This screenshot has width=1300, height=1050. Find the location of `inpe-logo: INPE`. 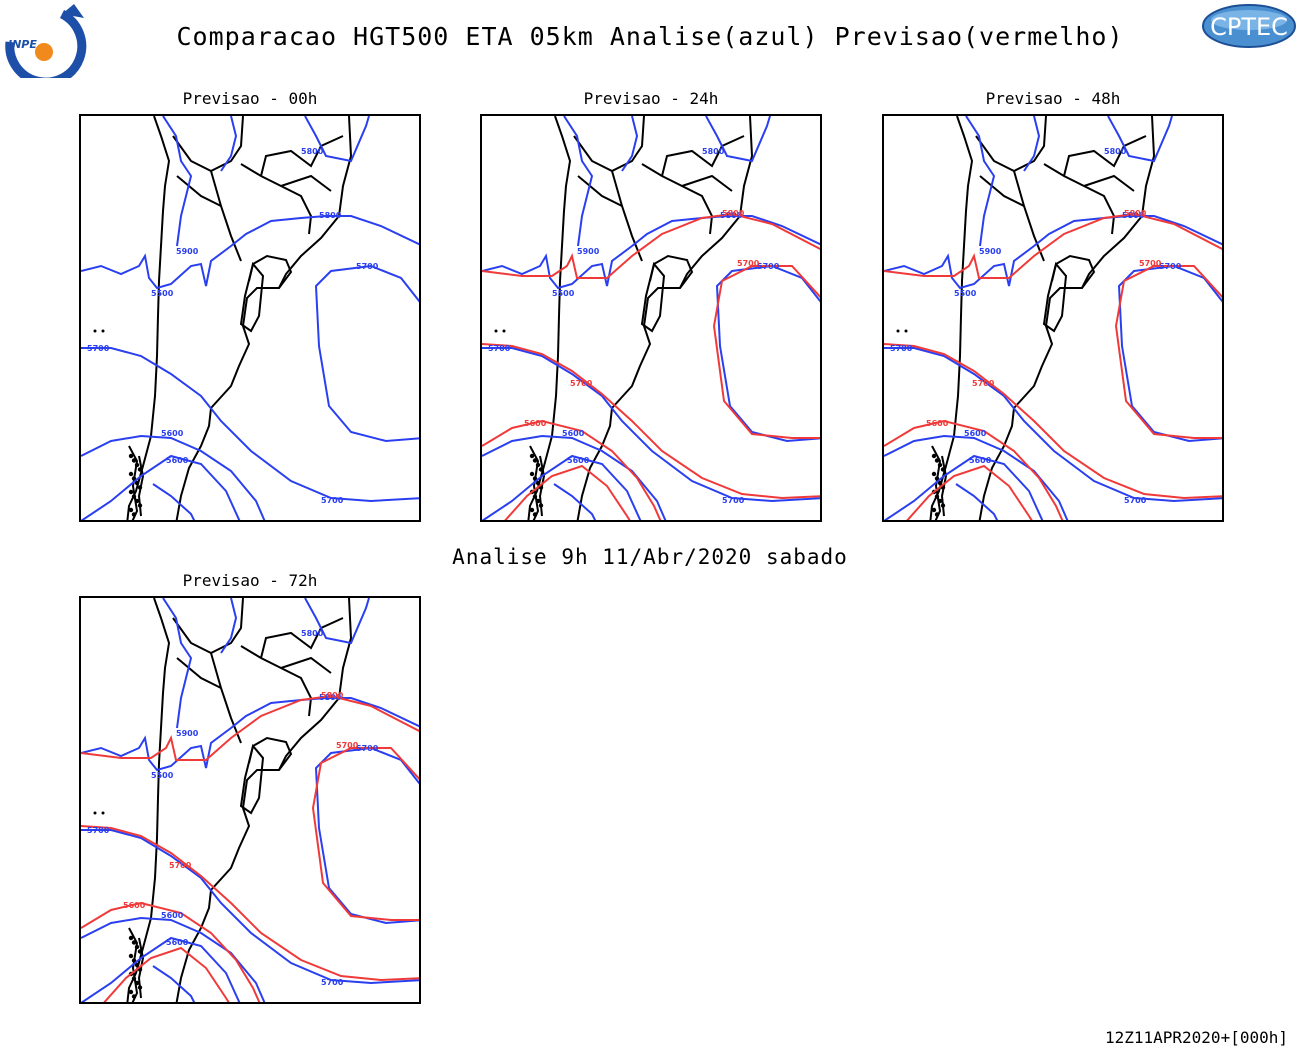

inpe-logo: INPE is located at coordinates (46, 41).